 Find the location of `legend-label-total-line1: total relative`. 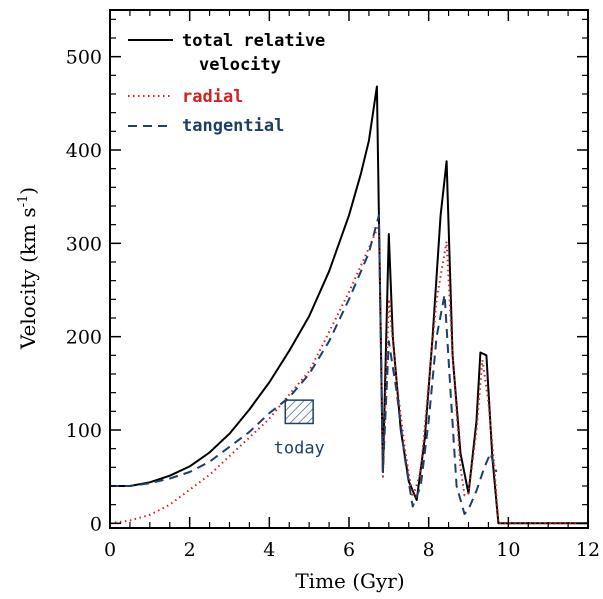

legend-label-total-line1: total relative is located at coordinates (253, 41).